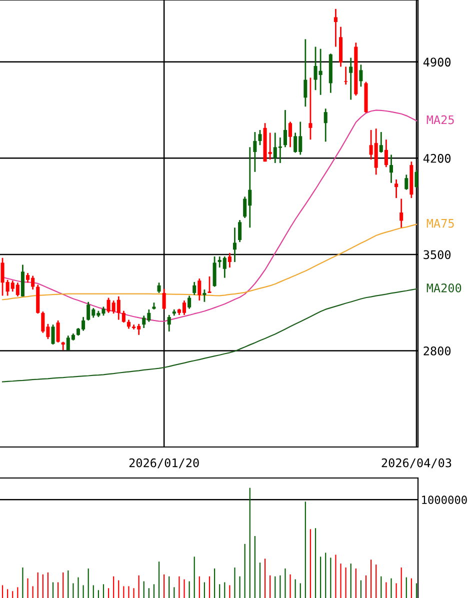 The image size is (472, 598). I want to click on line-series, so click(210, 335).